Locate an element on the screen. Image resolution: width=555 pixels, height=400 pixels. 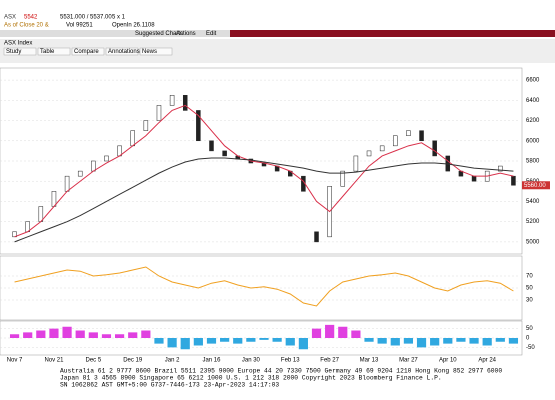
y-tick-label: 6000 is located at coordinates (533, 141).